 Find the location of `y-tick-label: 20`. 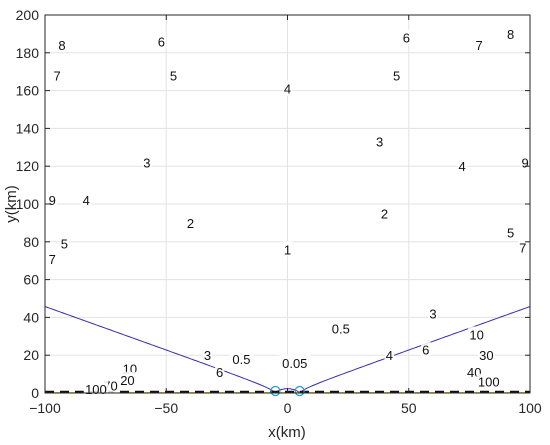

y-tick-label: 20 is located at coordinates (31, 355).